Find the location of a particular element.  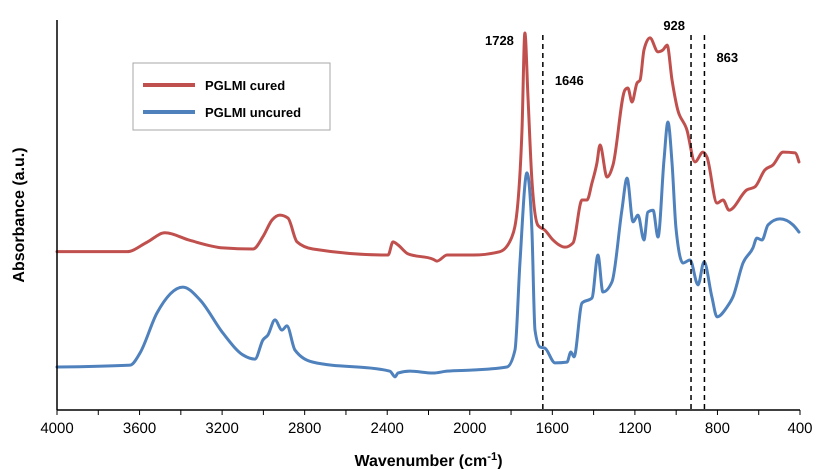

ref-line-label: 863 is located at coordinates (727, 57).